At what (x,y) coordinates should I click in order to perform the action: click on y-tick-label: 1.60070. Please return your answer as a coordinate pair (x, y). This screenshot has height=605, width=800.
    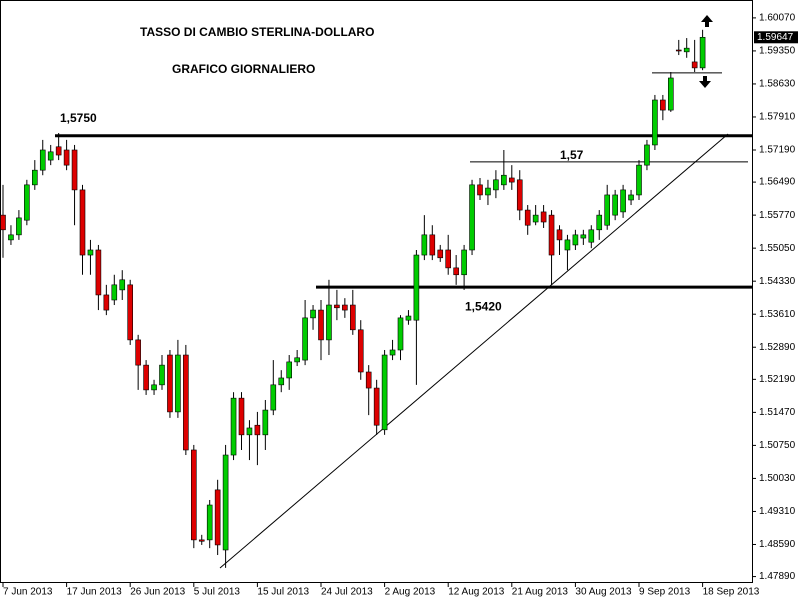
    Looking at the image, I should click on (777, 18).